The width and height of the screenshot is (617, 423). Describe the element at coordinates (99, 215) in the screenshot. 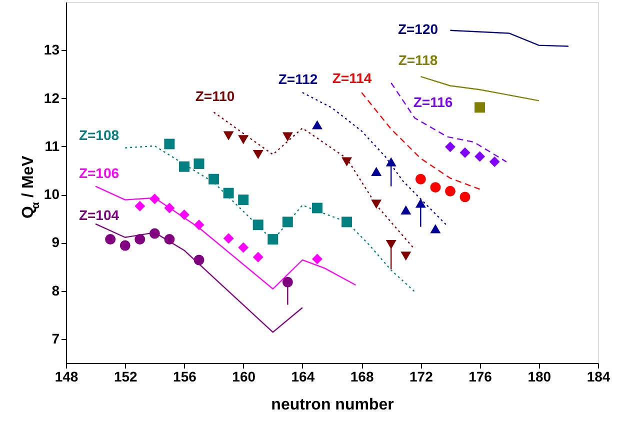

I see `series-label: Z=104` at that location.